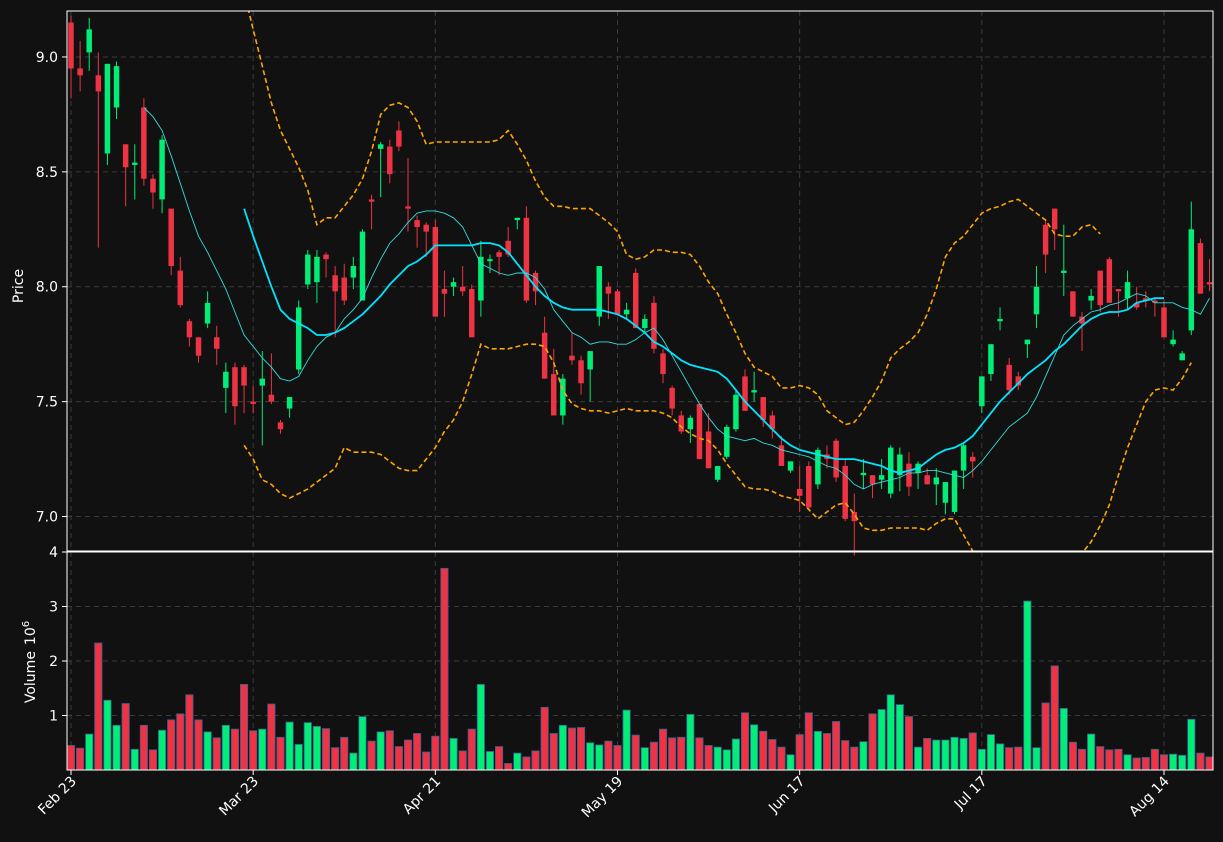 The image size is (1223, 842). I want to click on volume-axis-title-exponent: 6, so click(26, 624).